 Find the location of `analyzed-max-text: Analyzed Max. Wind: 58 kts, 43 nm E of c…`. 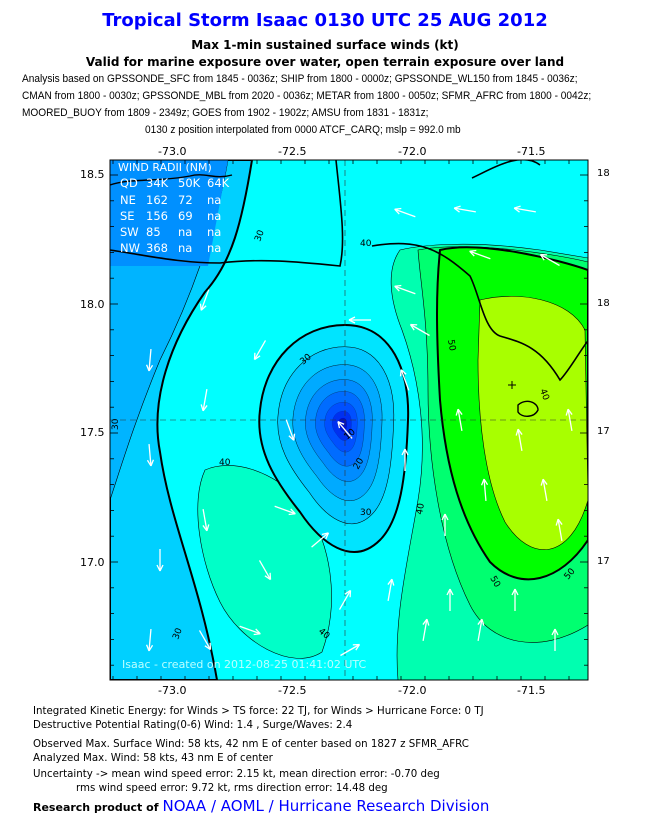

analyzed-max-text: Analyzed Max. Wind: 58 kts, 43 nm E of c… is located at coordinates (153, 757).